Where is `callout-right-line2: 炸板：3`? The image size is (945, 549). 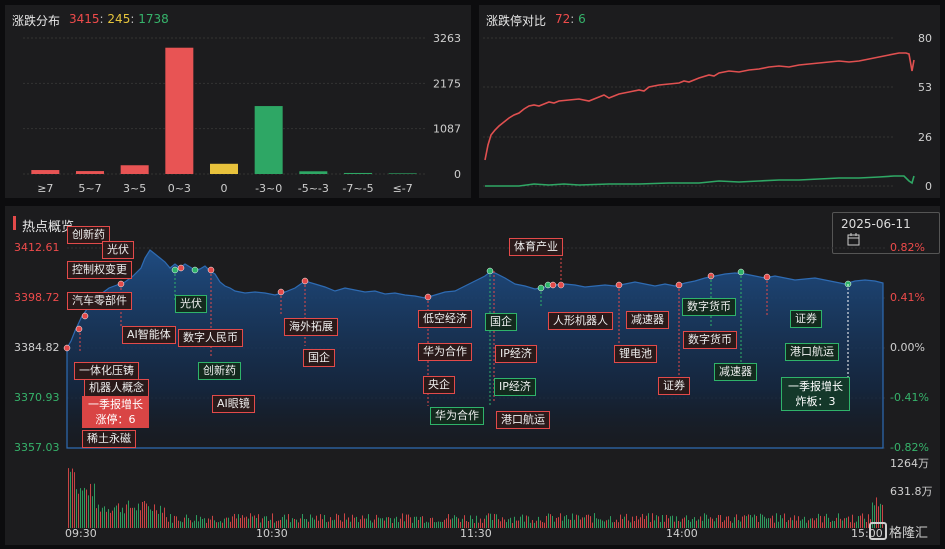 callout-right-line2: 炸板：3 is located at coordinates (815, 401).